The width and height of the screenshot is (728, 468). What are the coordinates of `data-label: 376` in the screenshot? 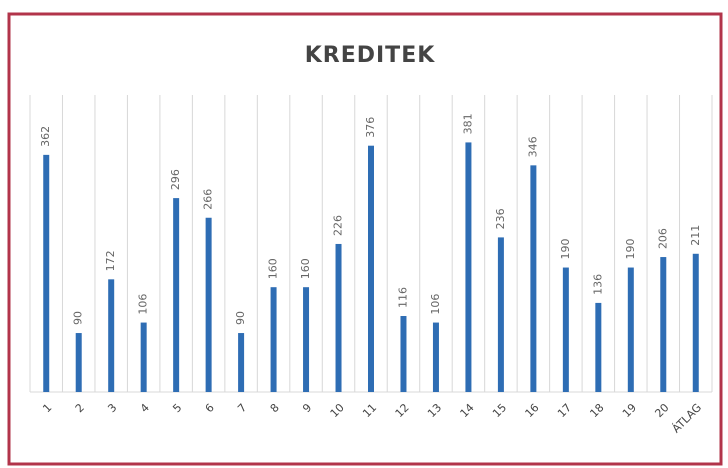 It's located at (370, 127).